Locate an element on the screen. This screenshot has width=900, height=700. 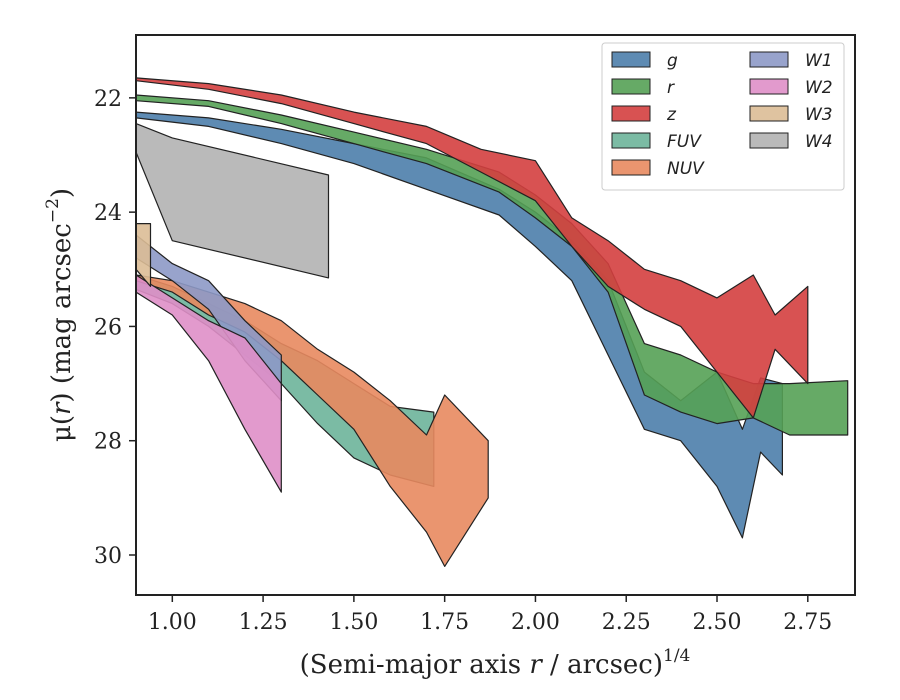
legend-label-fuv: FUV is located at coordinates (684, 142).